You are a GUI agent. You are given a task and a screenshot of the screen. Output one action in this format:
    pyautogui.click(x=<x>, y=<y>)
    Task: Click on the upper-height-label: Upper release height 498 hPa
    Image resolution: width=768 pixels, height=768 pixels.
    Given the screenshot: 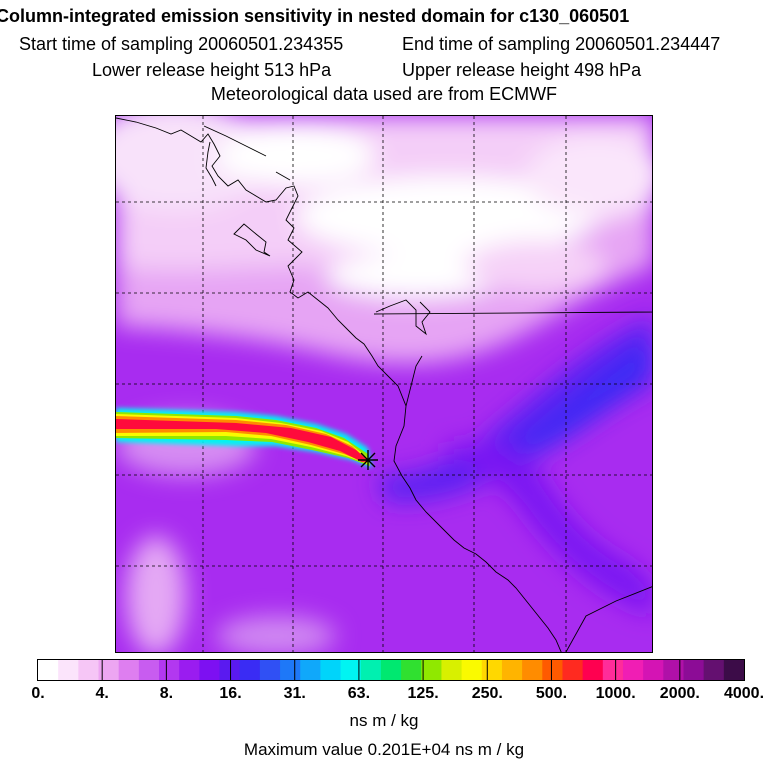 What is the action you would take?
    pyautogui.click(x=522, y=70)
    